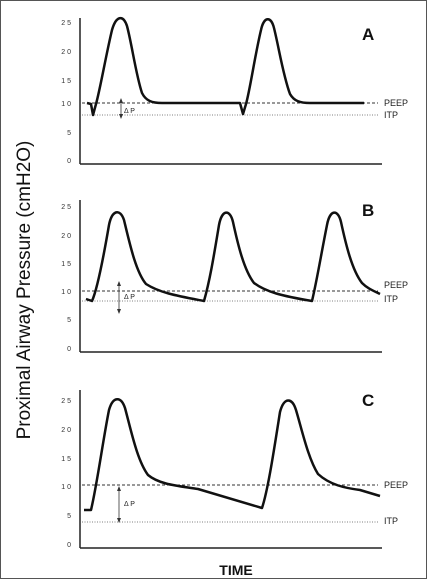 The image size is (429, 581). I want to click on panel-a-tick: 2 5, so click(66, 23).